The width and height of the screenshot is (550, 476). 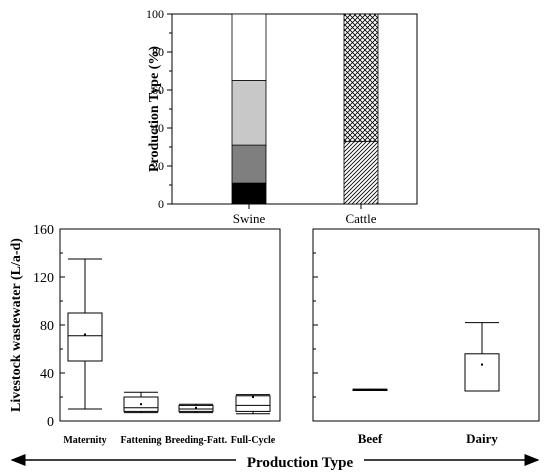 I want to click on bl-y-tick-label: 160, so click(x=43, y=230).